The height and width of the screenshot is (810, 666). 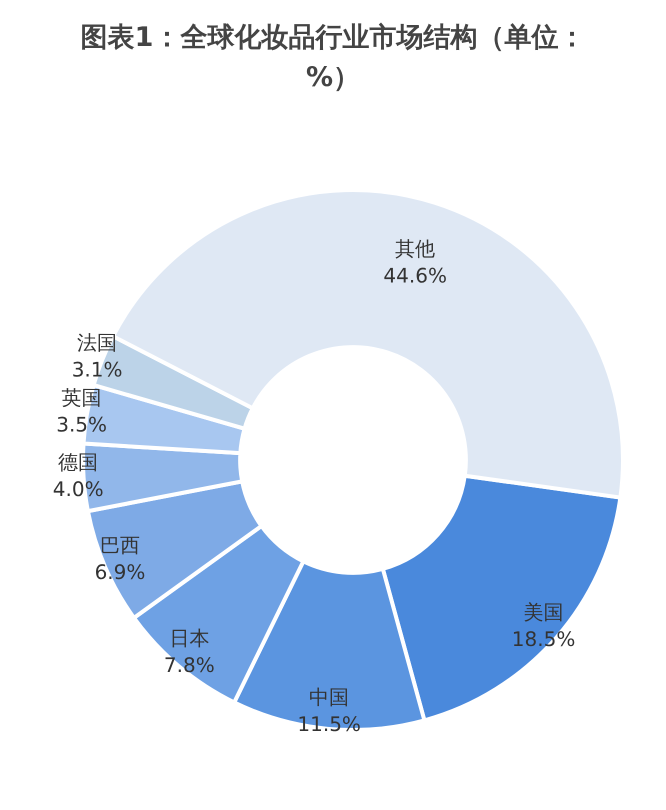 What do you see at coordinates (189, 638) in the screenshot?
I see `slice-label: 日本` at bounding box center [189, 638].